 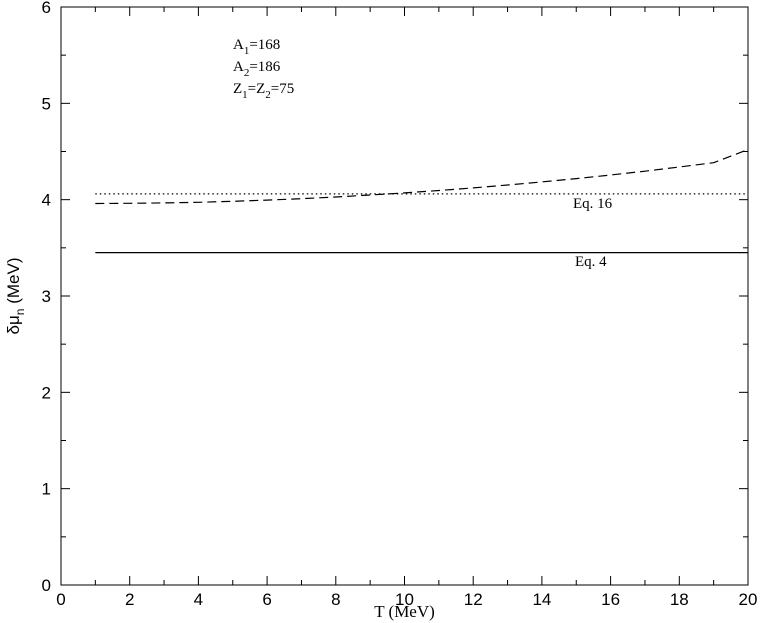 I want to click on y-tick-label: 5, so click(x=46, y=103).